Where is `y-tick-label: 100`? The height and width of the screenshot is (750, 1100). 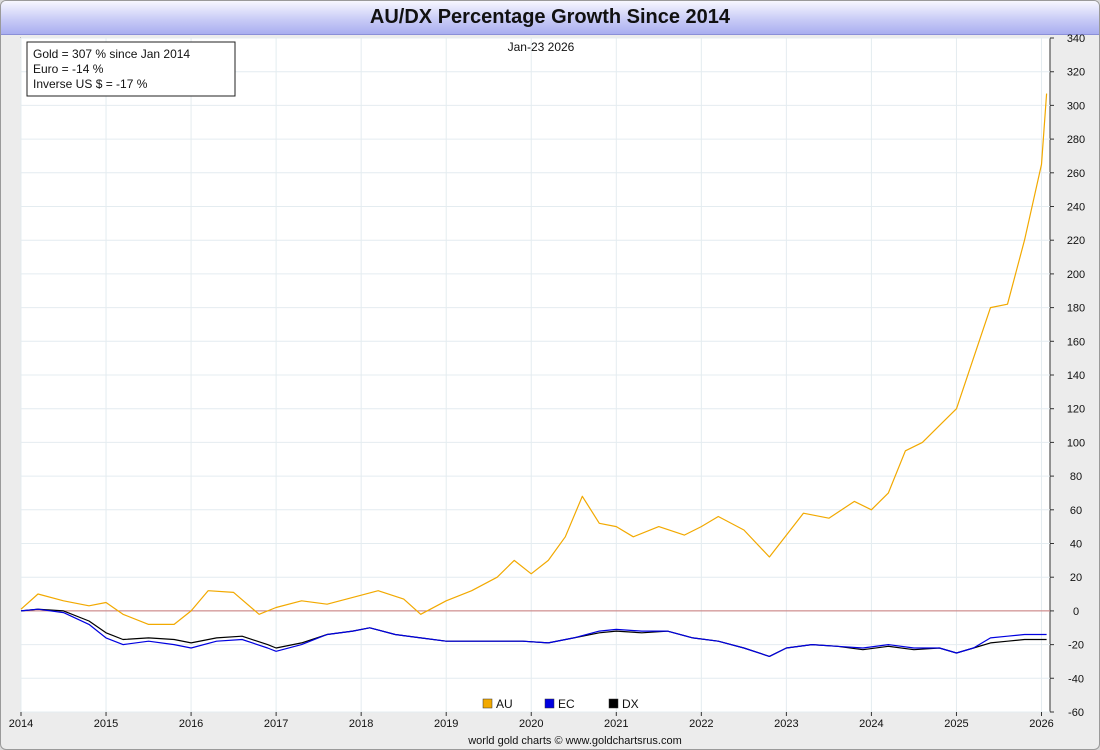
y-tick-label: 100 is located at coordinates (1076, 443).